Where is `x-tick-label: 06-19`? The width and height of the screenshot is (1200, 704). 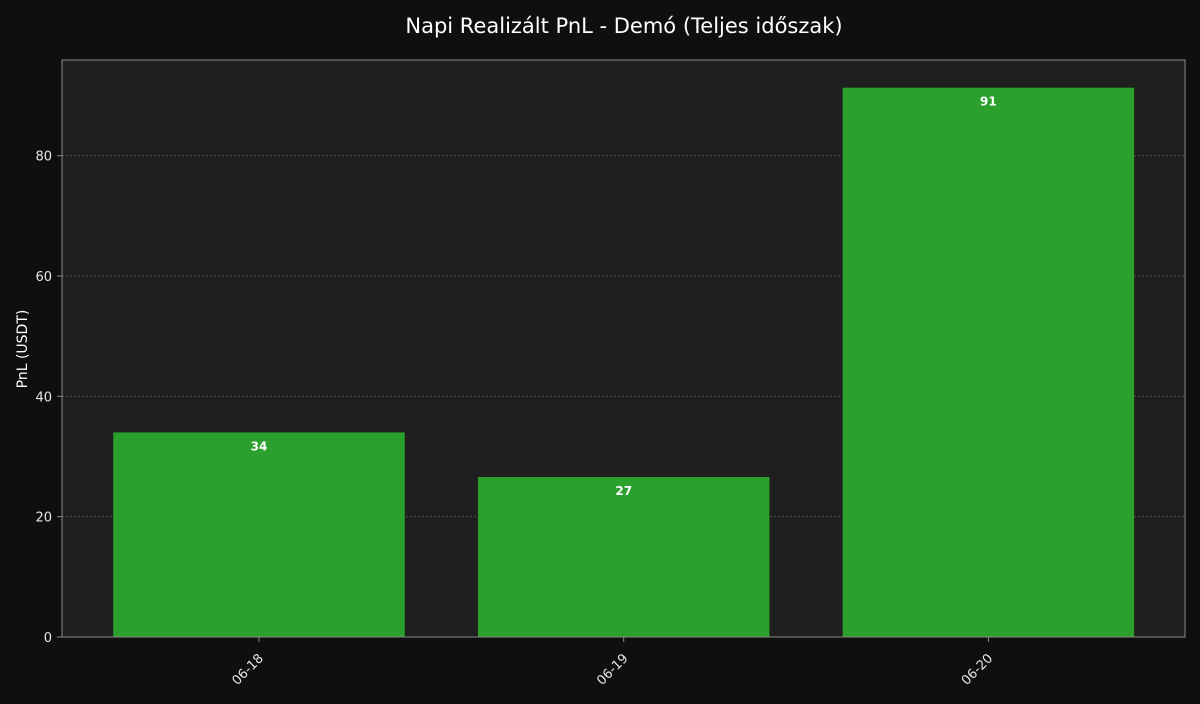
x-tick-label: 06-19 is located at coordinates (612, 669).